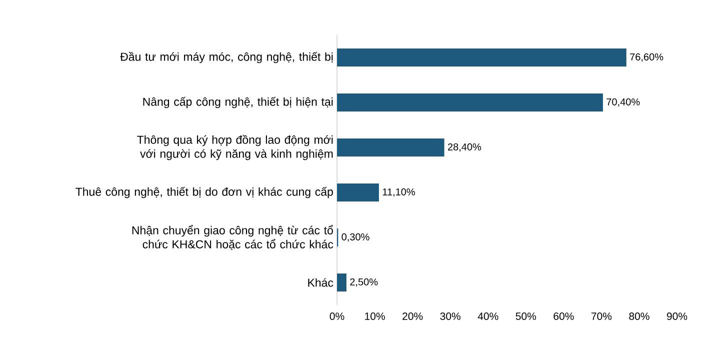 Image resolution: width=720 pixels, height=361 pixels. I want to click on x-tick-label: 10%, so click(375, 316).